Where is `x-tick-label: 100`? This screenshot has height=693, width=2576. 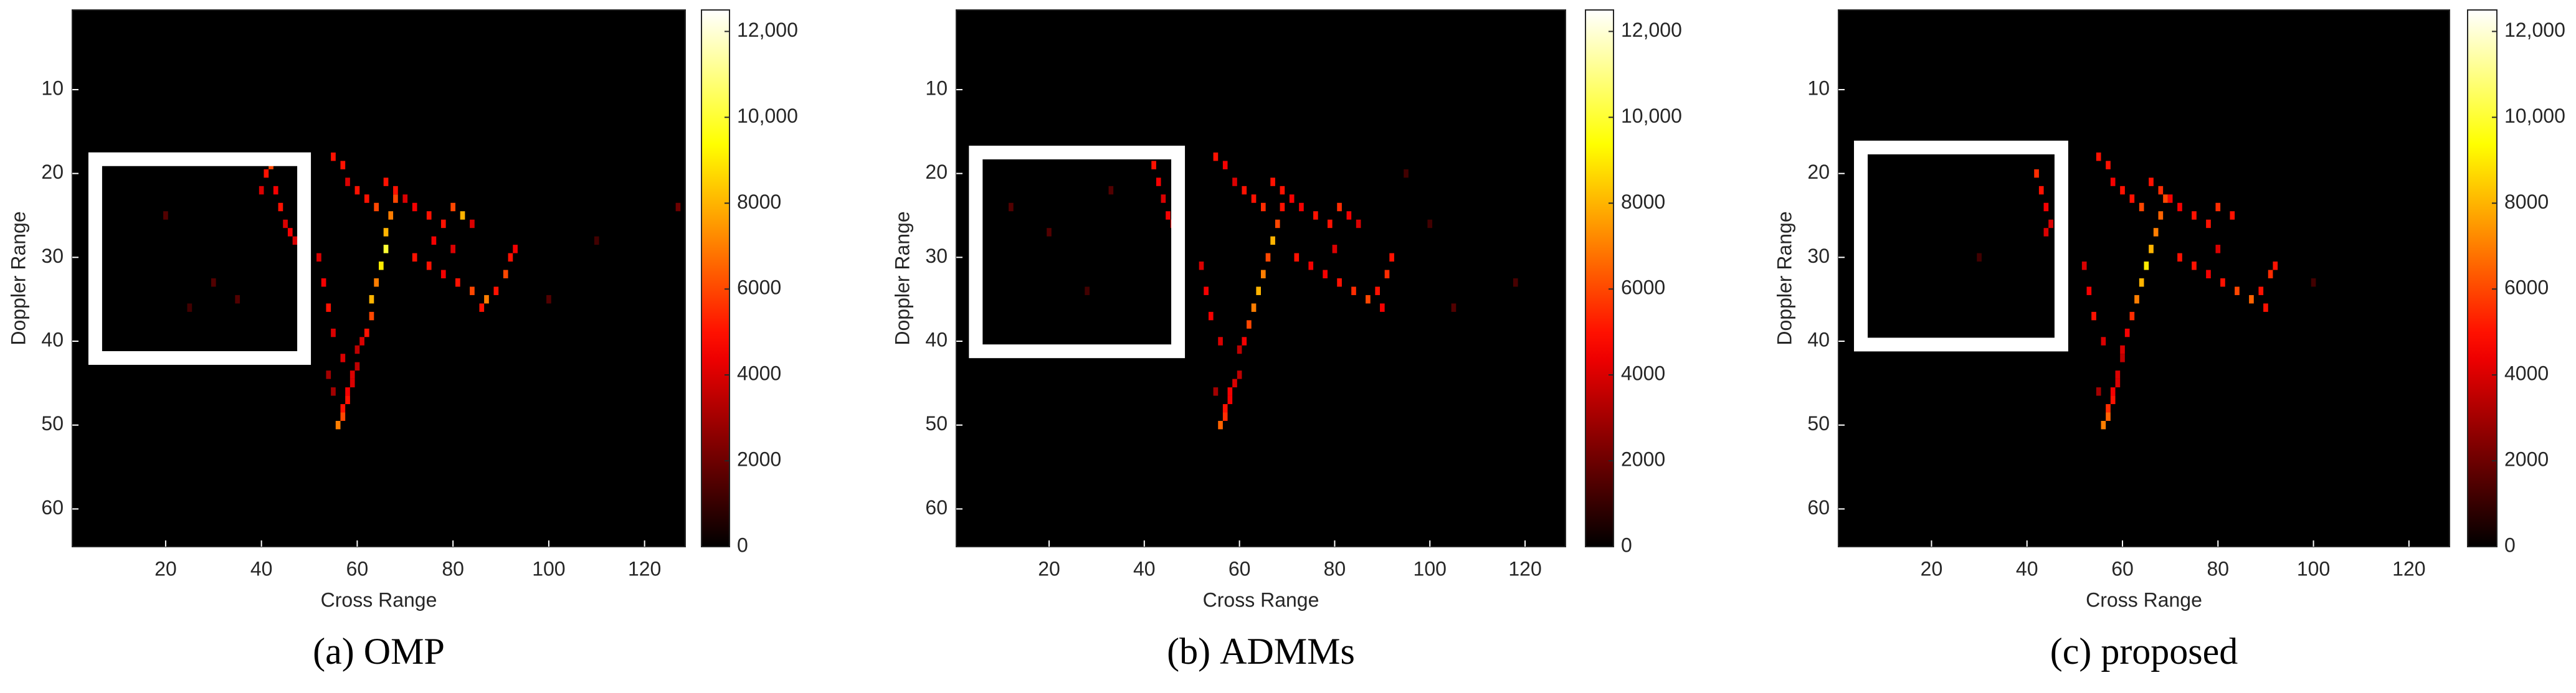 x-tick-label: 100 is located at coordinates (548, 568).